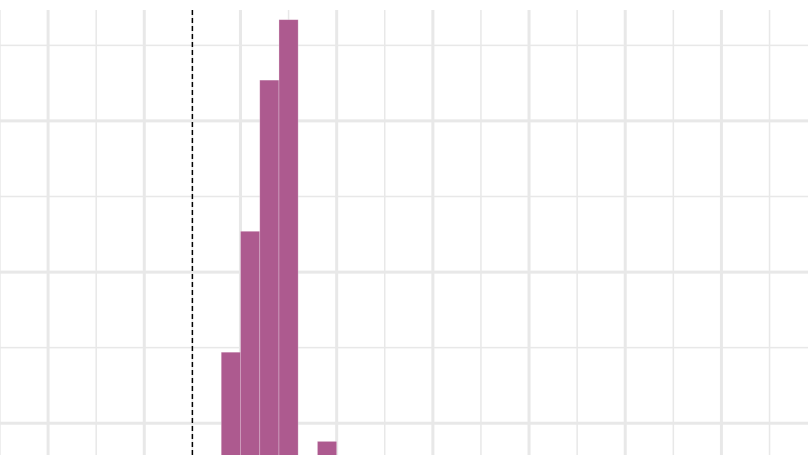 This screenshot has width=808, height=455. I want to click on bars-layer, so click(279, 237).